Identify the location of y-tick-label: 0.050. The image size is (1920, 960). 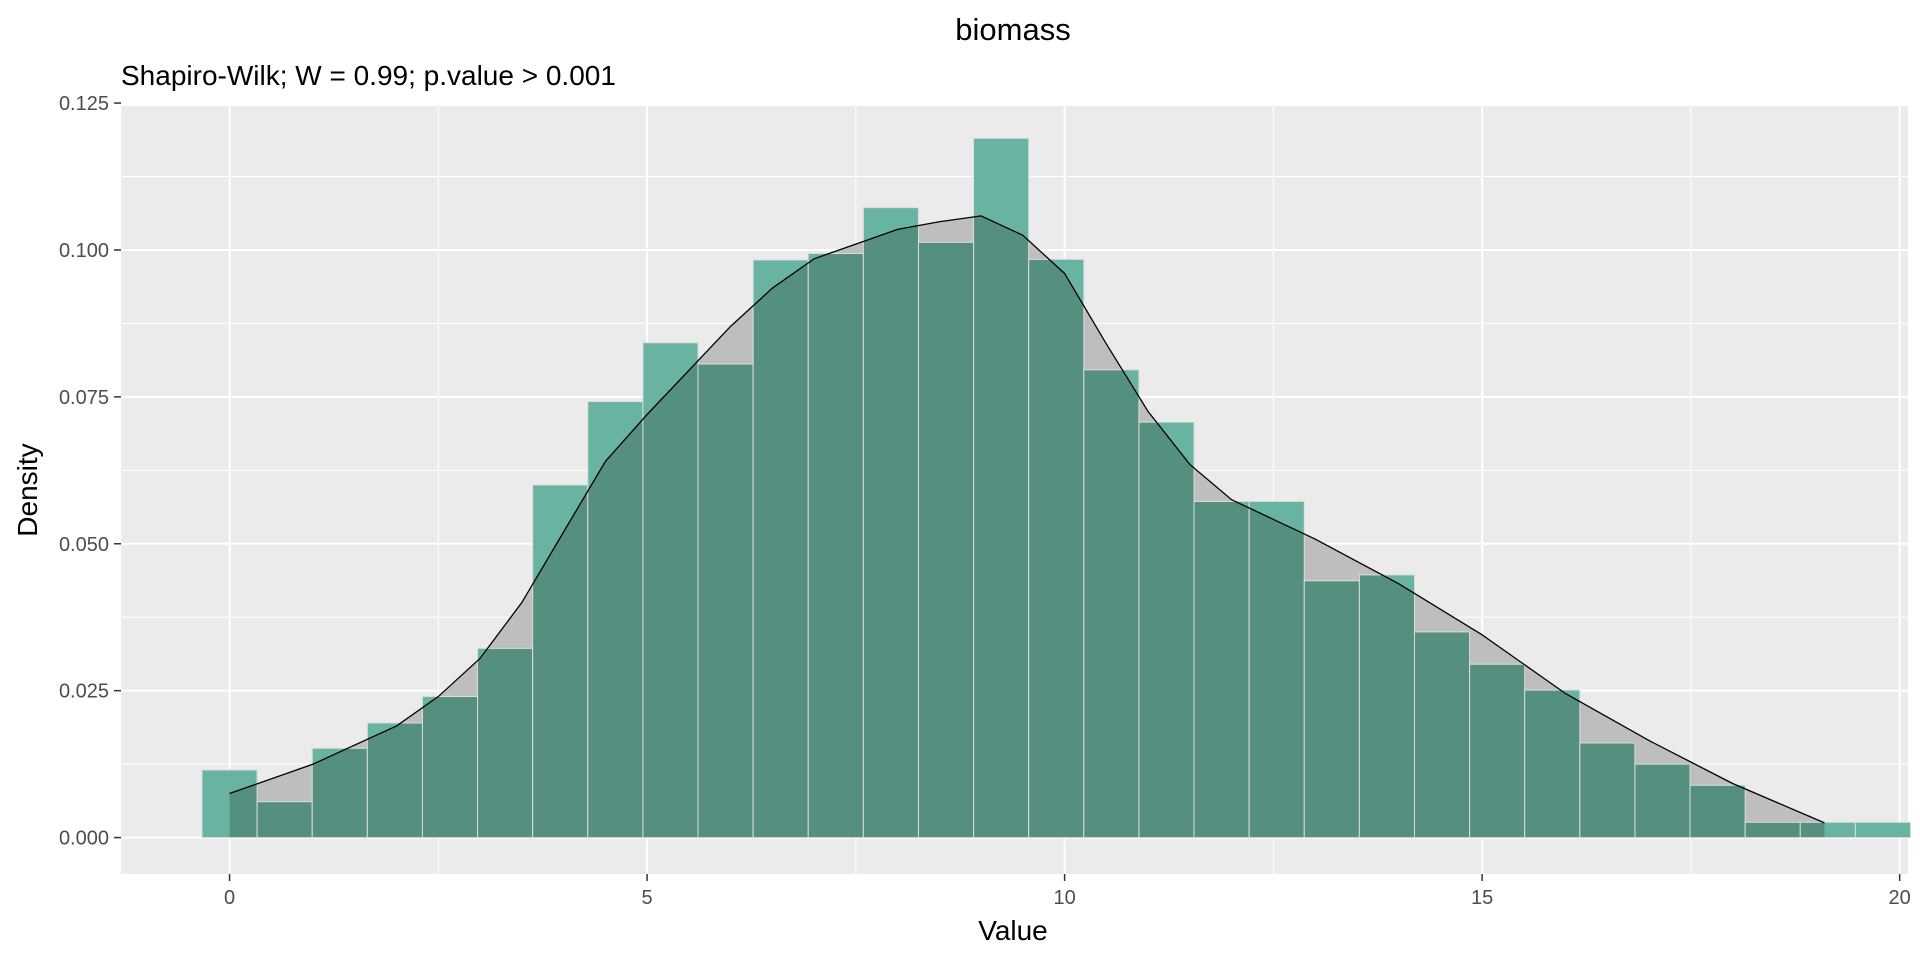
(84, 545).